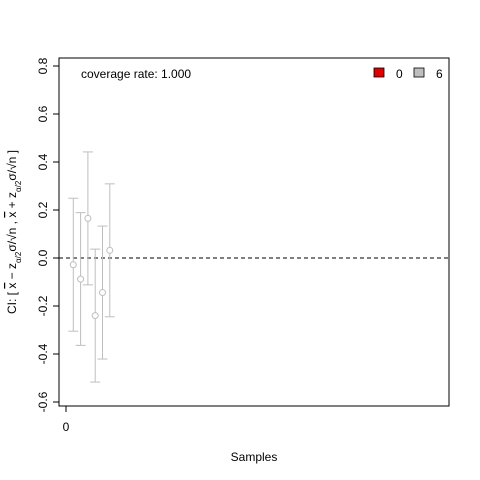  What do you see at coordinates (43, 209) in the screenshot?
I see `y-tick-label: 0.2` at bounding box center [43, 209].